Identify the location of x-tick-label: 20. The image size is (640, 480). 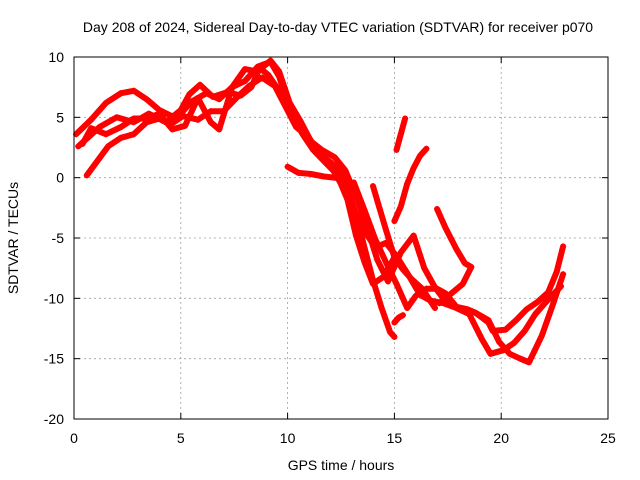
(501, 438).